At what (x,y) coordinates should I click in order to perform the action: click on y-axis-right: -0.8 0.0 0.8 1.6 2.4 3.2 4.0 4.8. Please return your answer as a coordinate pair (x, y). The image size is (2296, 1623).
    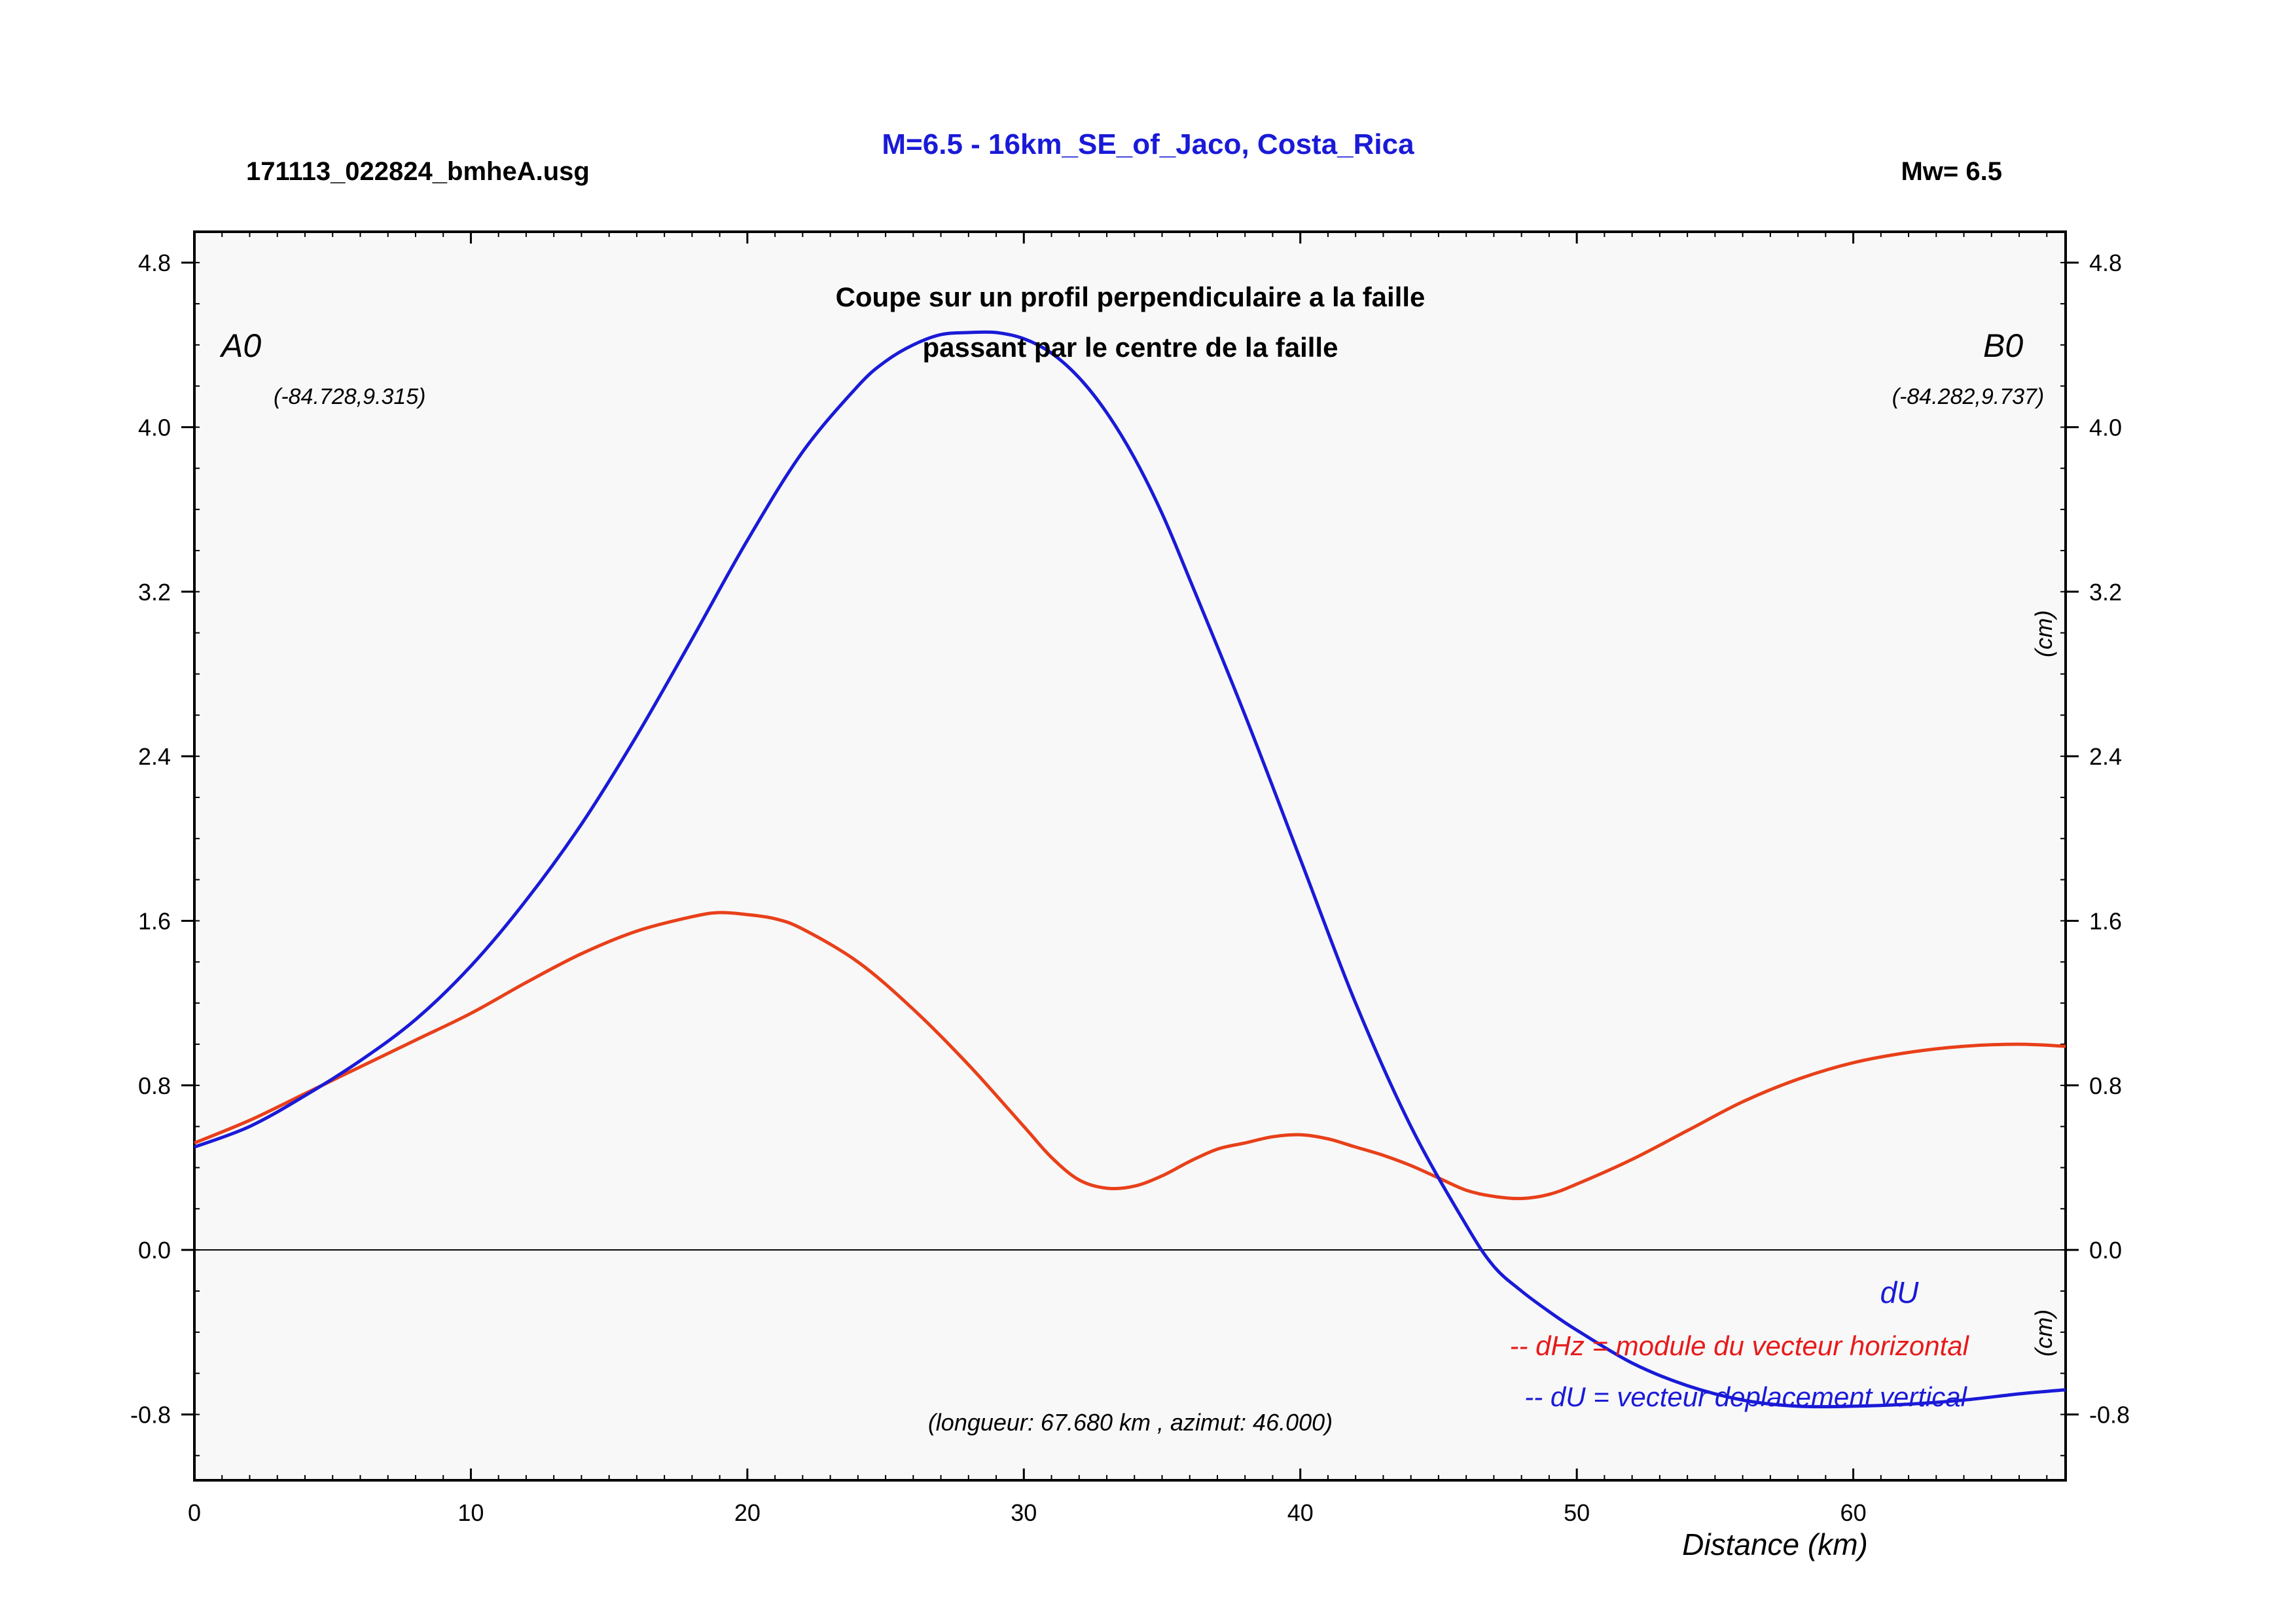
    Looking at the image, I should click on (2098, 838).